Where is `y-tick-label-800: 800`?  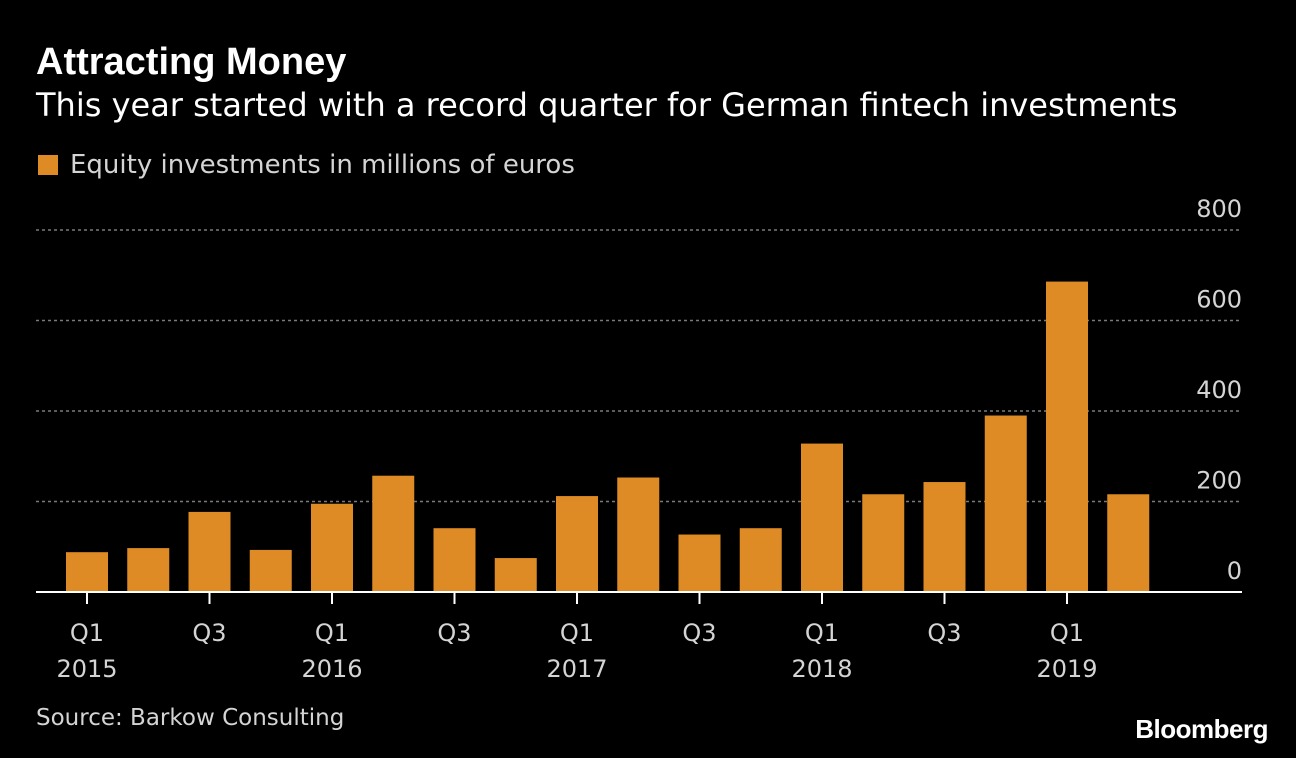 y-tick-label-800: 800 is located at coordinates (1219, 209).